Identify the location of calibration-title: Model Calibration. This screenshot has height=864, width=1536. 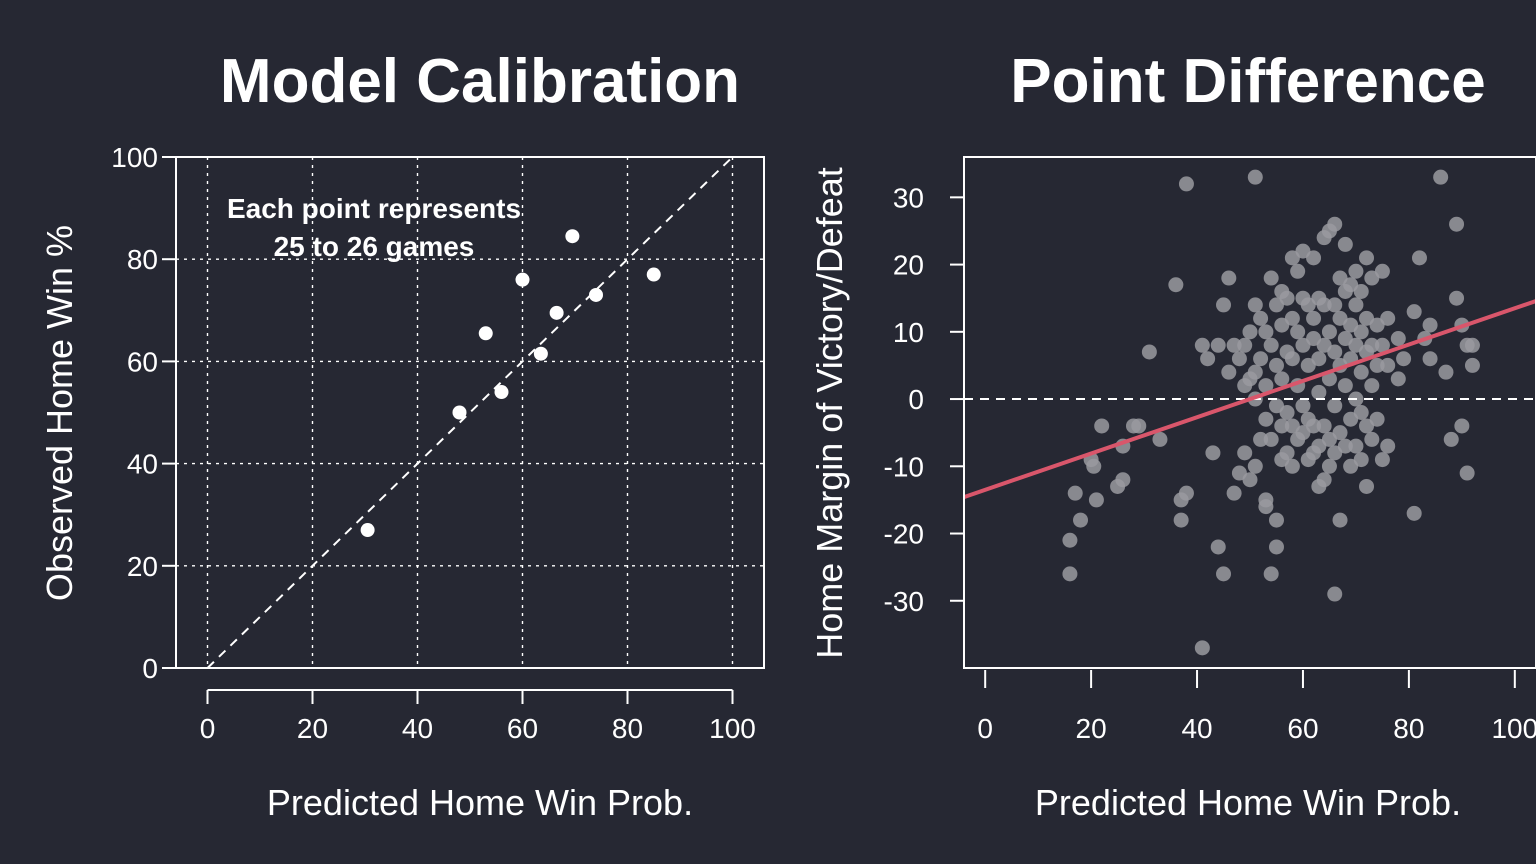
(480, 81).